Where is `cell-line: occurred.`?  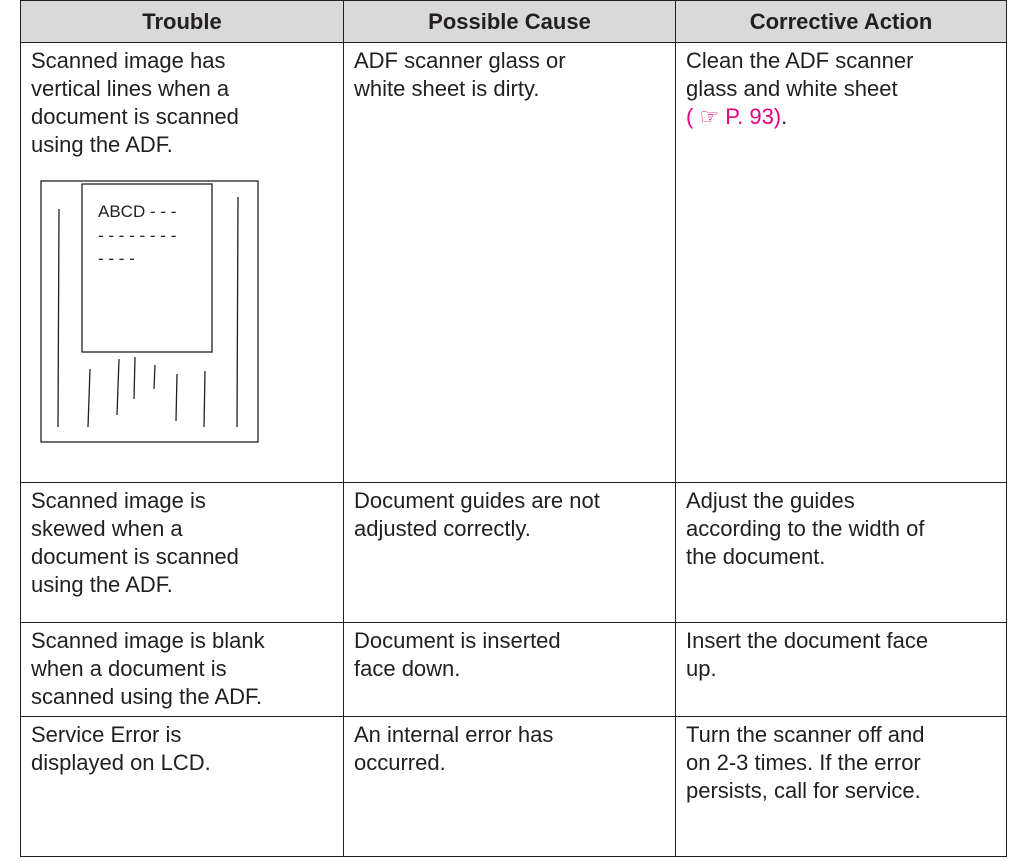 cell-line: occurred. is located at coordinates (400, 762).